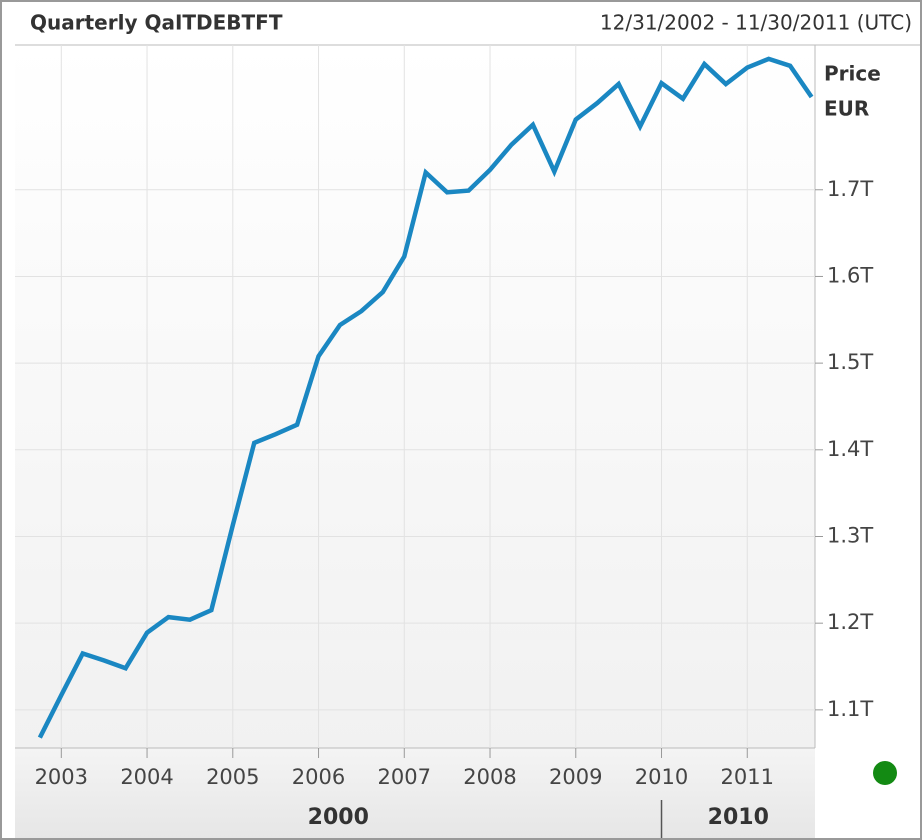  What do you see at coordinates (846, 109) in the screenshot?
I see `y-axis-unit: EUR` at bounding box center [846, 109].